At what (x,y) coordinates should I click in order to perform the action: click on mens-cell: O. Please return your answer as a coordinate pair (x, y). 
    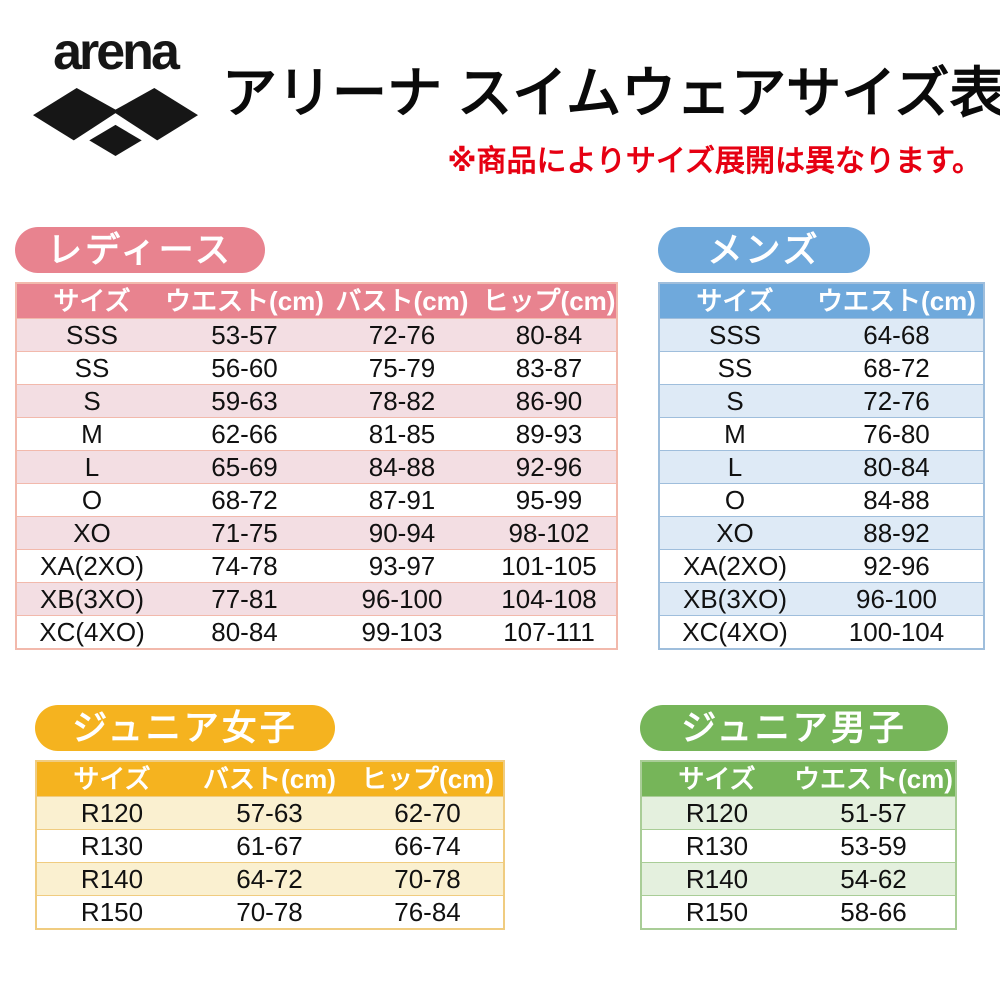
    Looking at the image, I should click on (735, 500).